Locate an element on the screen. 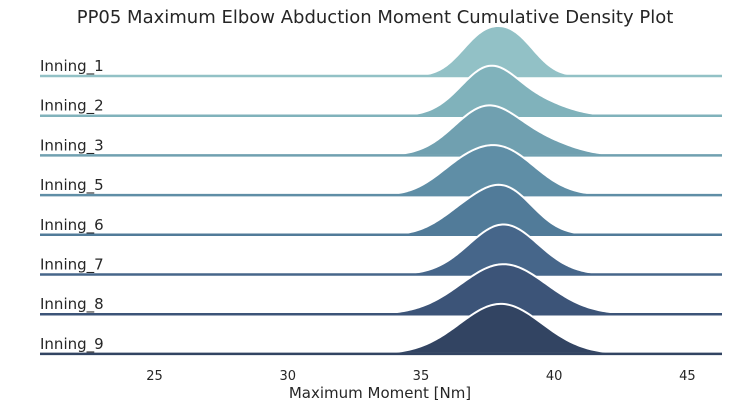 Image resolution: width=750 pixels, height=400 pixels. row-label-inning-1: Inning_1 is located at coordinates (72, 66).